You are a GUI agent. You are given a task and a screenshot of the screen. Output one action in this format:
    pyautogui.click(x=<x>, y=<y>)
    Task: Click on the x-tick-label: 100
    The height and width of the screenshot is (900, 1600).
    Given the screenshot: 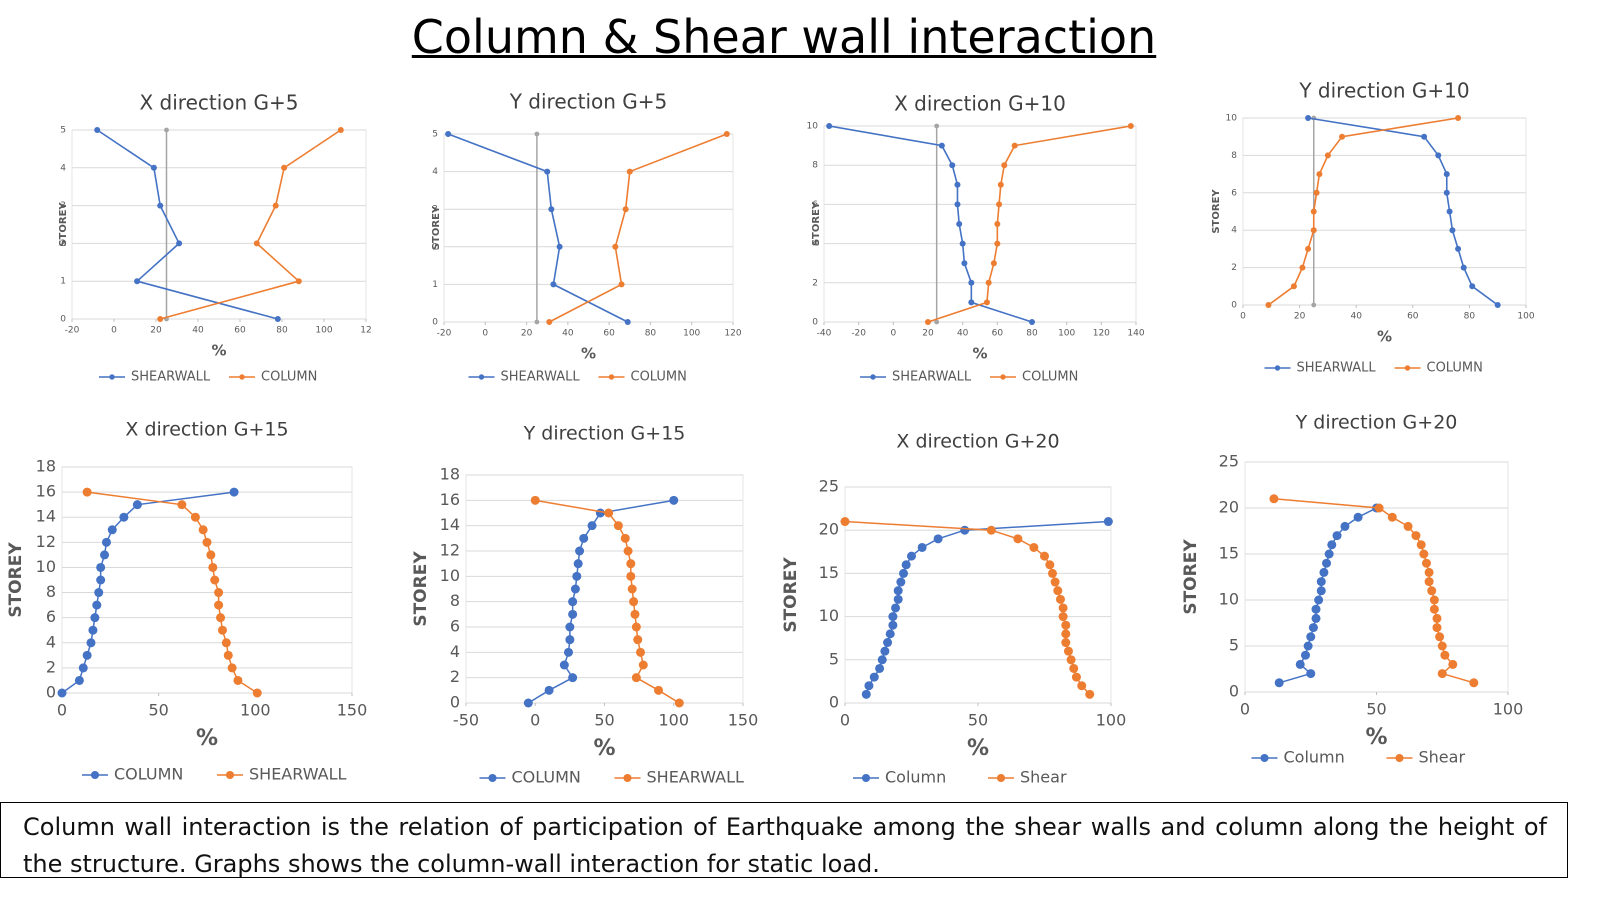 What is the action you would take?
    pyautogui.click(x=691, y=334)
    